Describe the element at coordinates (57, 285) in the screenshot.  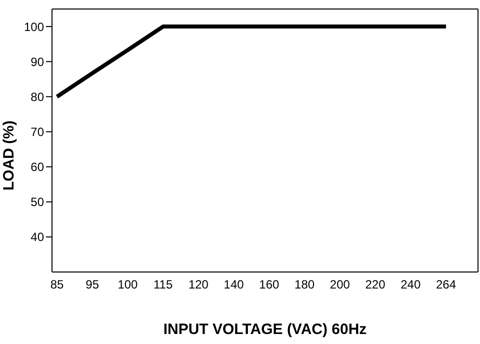
I see `x-tick-label: 85` at that location.